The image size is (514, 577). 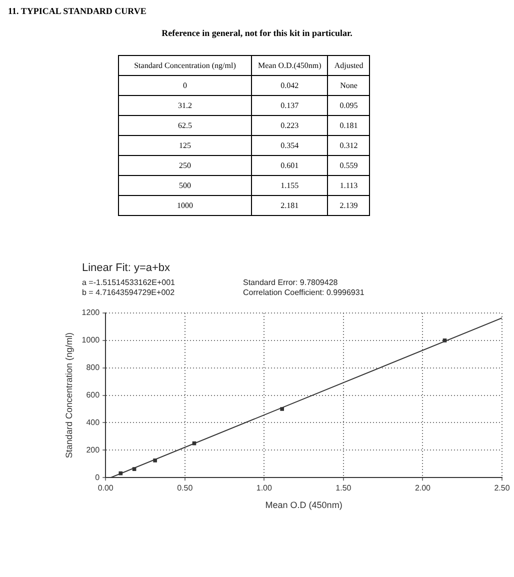 I want to click on text: 0.095, so click(x=349, y=106).